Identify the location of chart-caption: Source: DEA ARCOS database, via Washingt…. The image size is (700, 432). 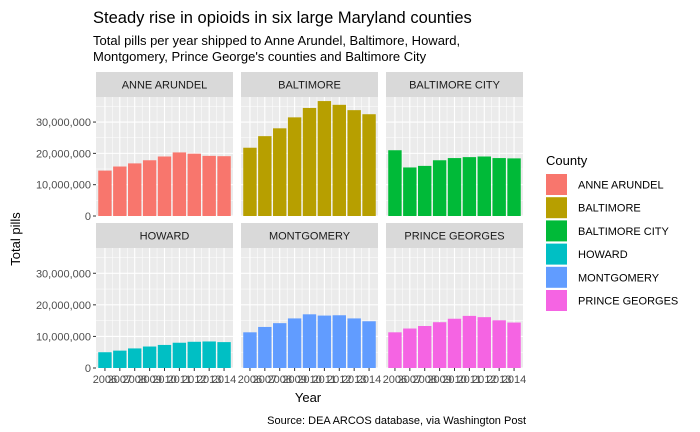
(396, 421).